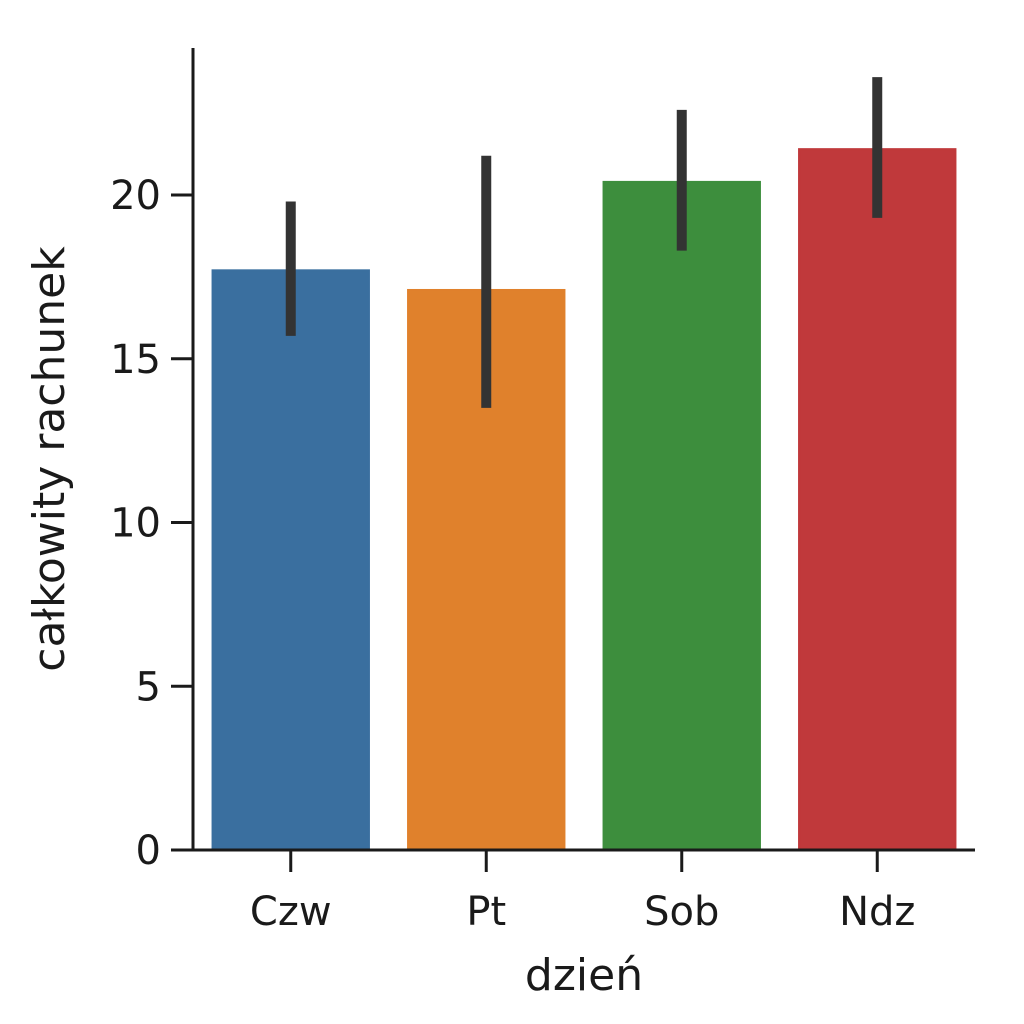 Image resolution: width=1024 pixels, height=1024 pixels. I want to click on bar-ndz, so click(877, 499).